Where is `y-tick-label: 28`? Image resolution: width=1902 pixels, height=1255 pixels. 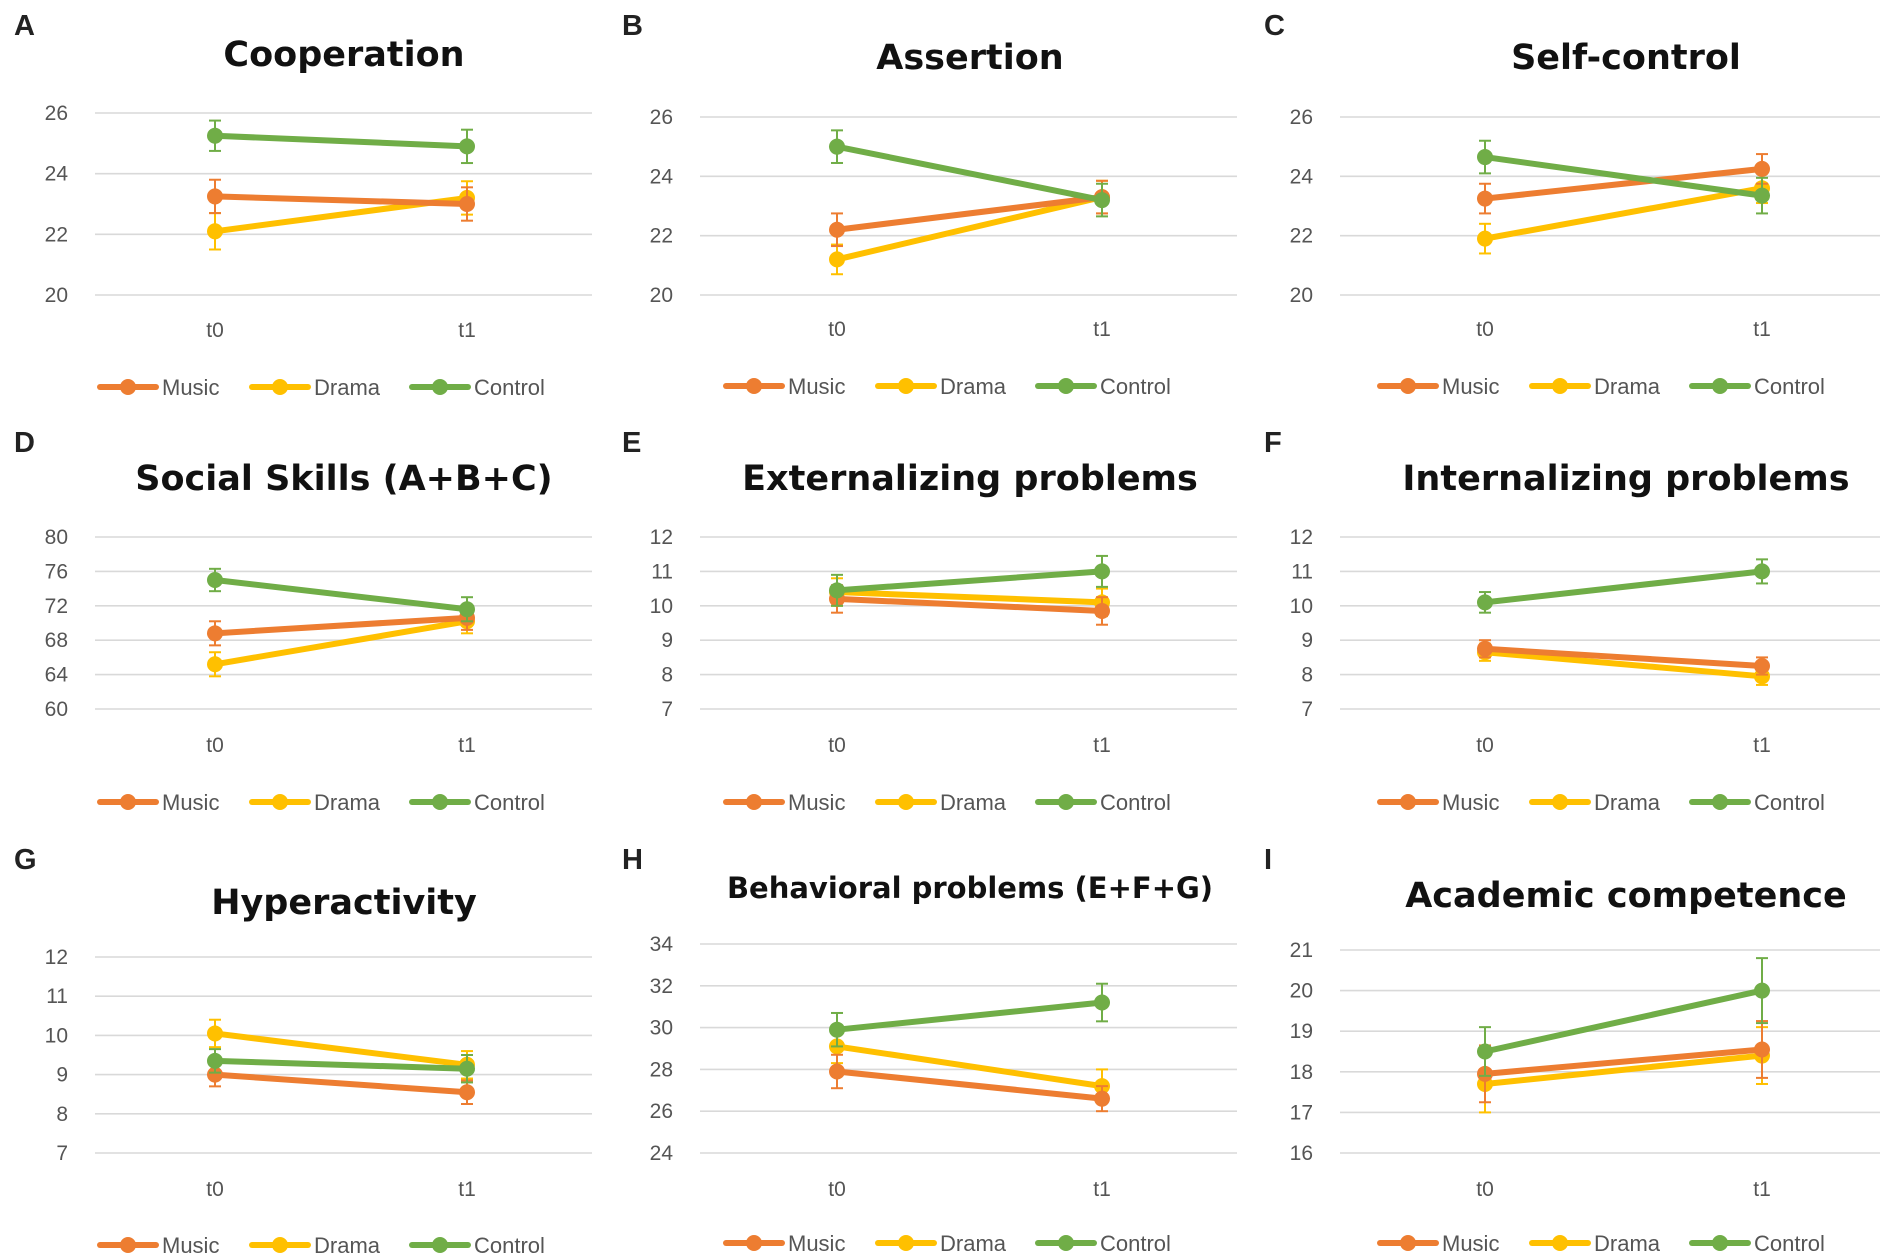
y-tick-label: 28 is located at coordinates (661, 1069).